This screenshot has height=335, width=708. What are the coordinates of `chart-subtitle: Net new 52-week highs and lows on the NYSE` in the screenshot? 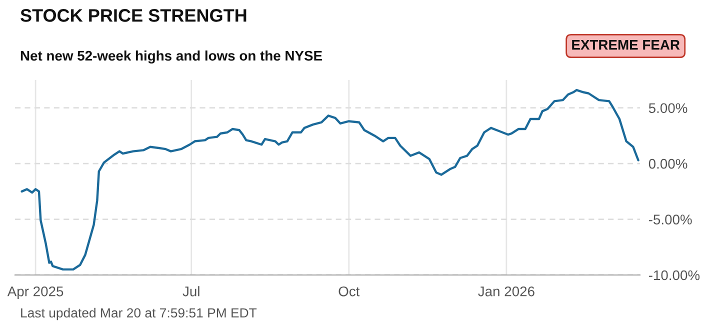 It's located at (171, 57).